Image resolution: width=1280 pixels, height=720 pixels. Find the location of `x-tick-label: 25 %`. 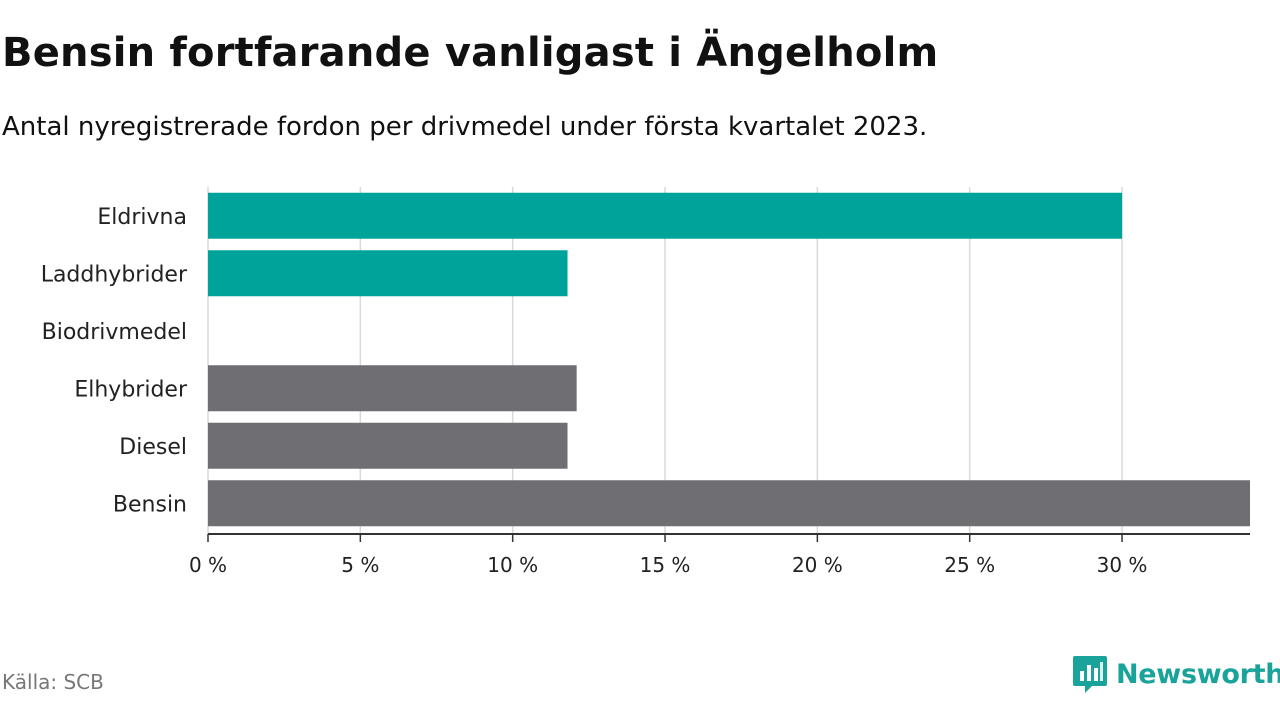

x-tick-label: 25 % is located at coordinates (969, 565).